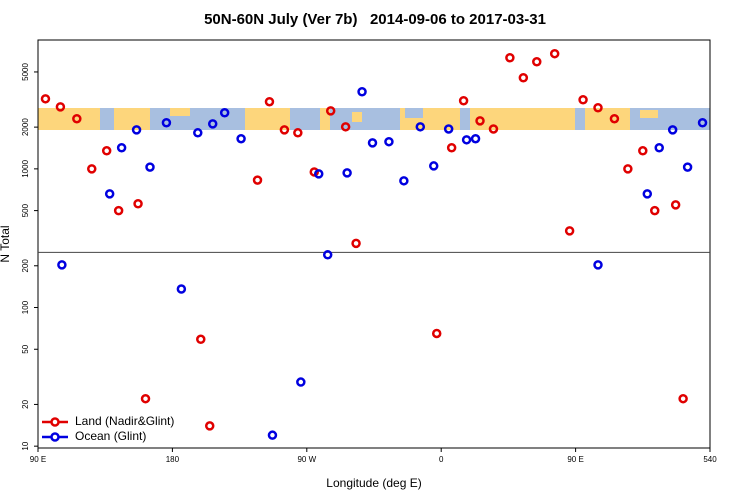 This screenshot has width=750, height=500. Describe the element at coordinates (710, 459) in the screenshot. I see `x-tick-label: 540` at that location.